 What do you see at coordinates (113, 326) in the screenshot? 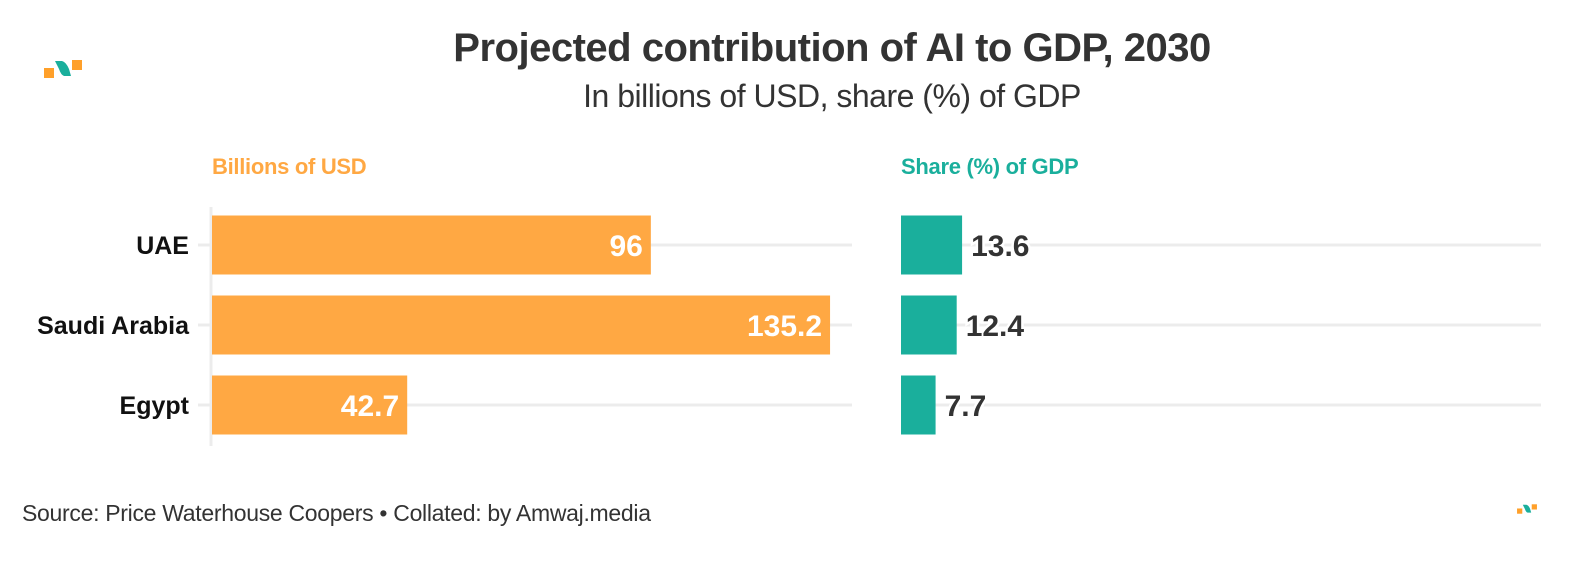
I see `category-label: Saudi Arabia` at bounding box center [113, 326].